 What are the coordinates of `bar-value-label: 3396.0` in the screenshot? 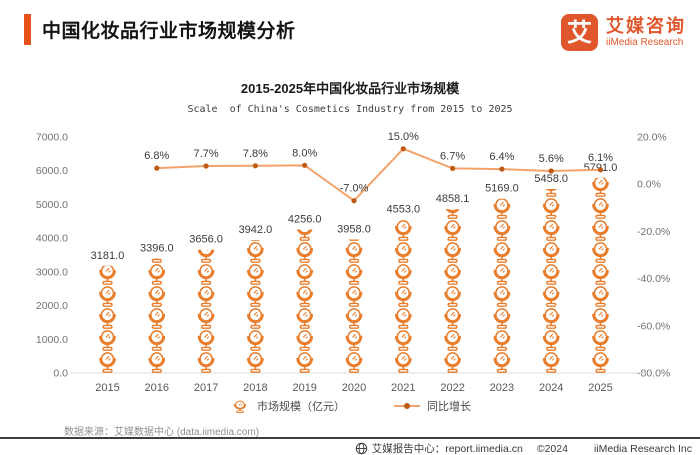 It's located at (157, 249).